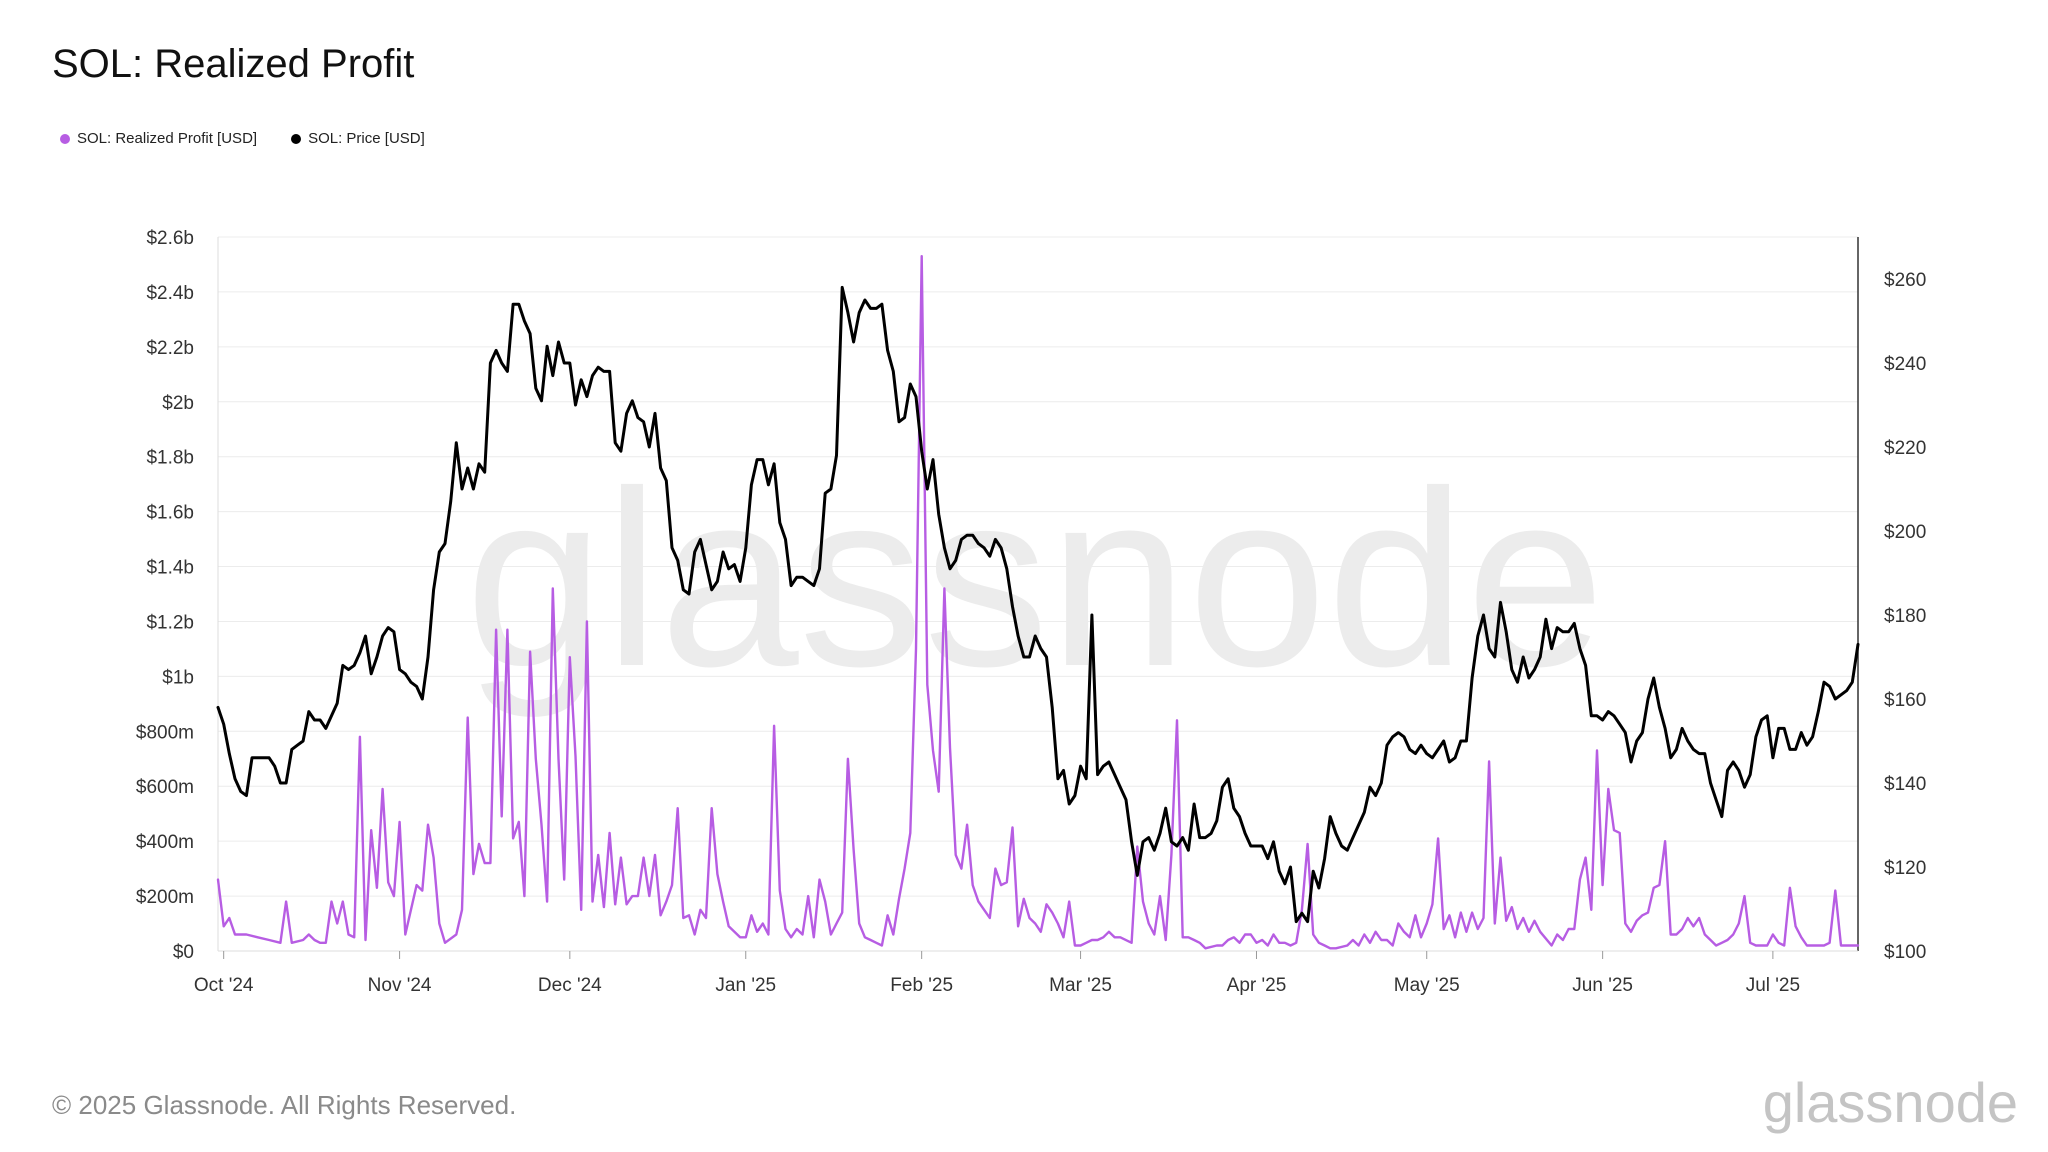  What do you see at coordinates (183, 952) in the screenshot?
I see `y-left-tick-label: $0` at bounding box center [183, 952].